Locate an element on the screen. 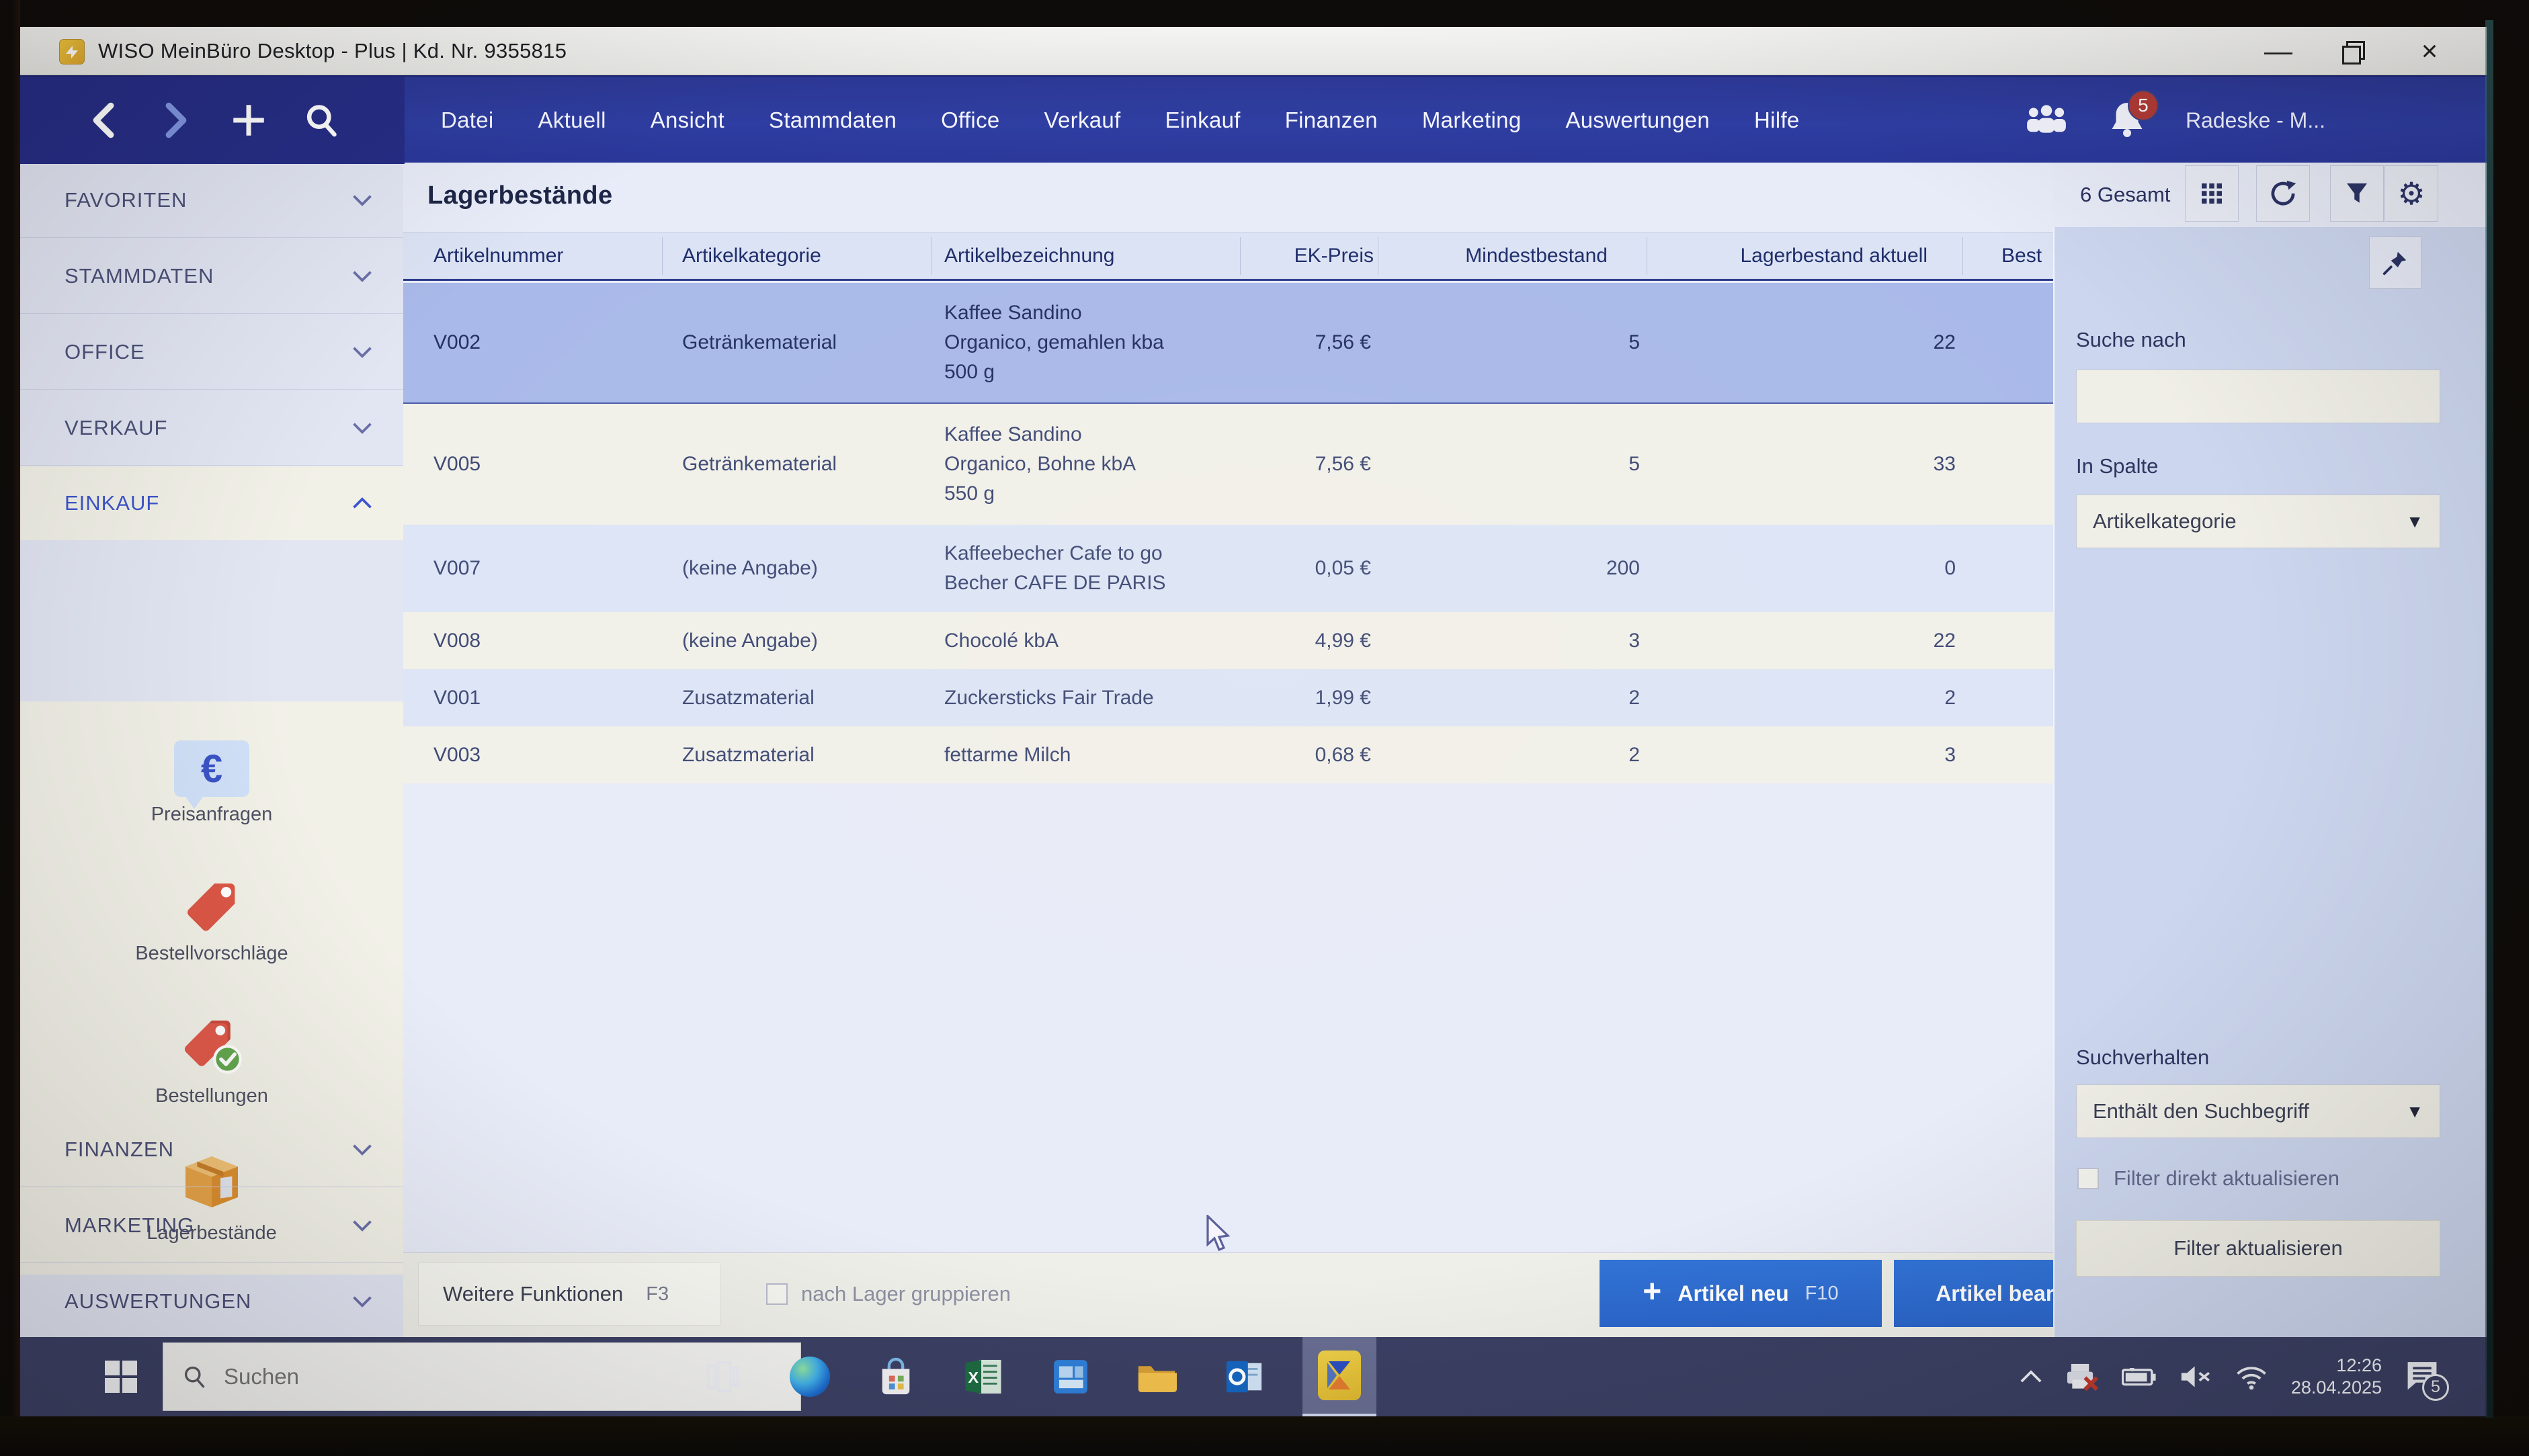 Image resolution: width=2529 pixels, height=1456 pixels. wiso-taskbar-button is located at coordinates (1339, 1376).